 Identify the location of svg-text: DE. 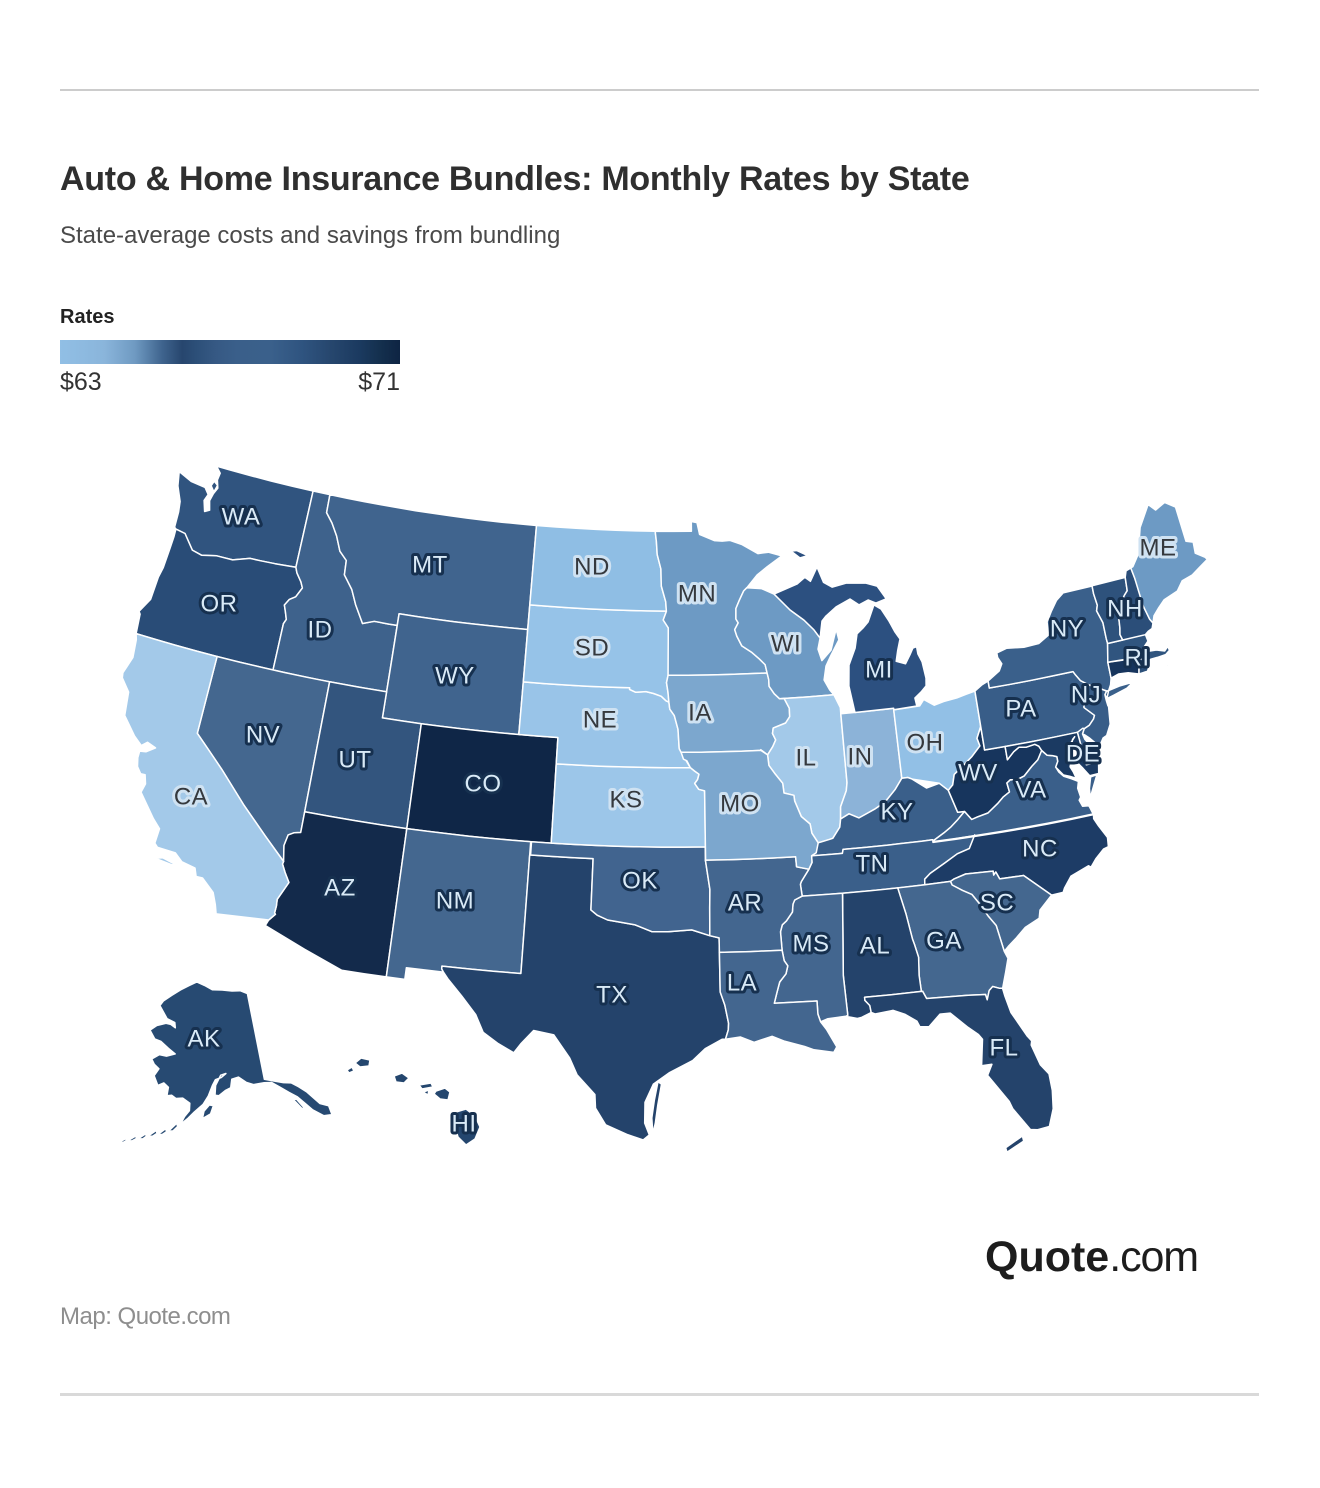
(1083, 754).